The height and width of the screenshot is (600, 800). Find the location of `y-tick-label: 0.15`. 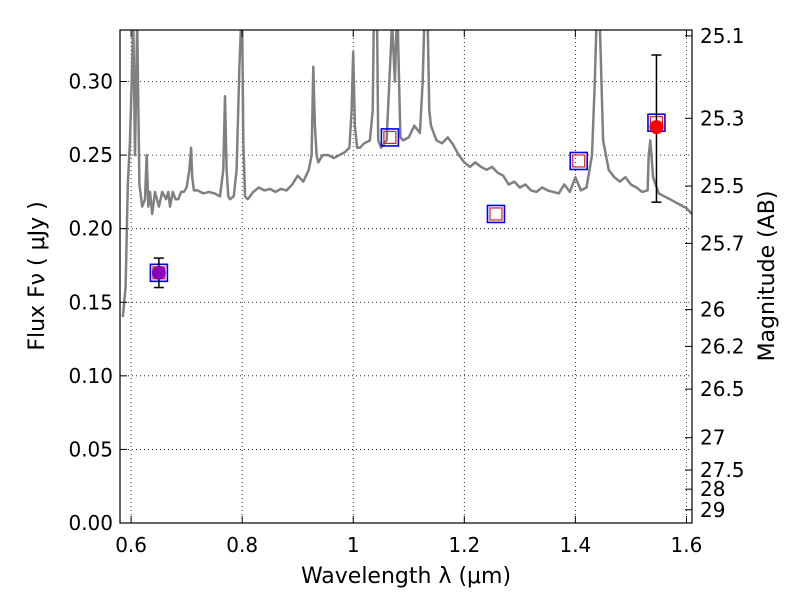

y-tick-label: 0.15 is located at coordinates (90, 302).